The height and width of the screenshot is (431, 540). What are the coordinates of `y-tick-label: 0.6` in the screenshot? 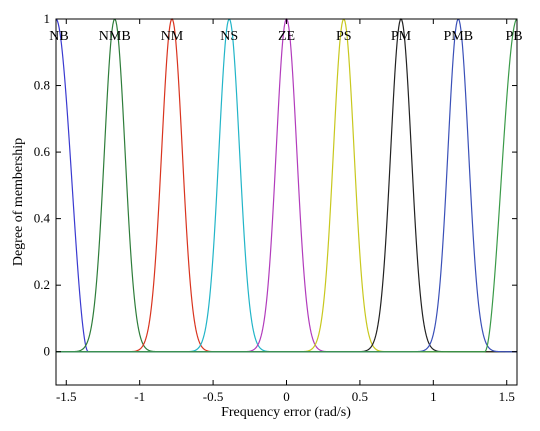 It's located at (42, 151).